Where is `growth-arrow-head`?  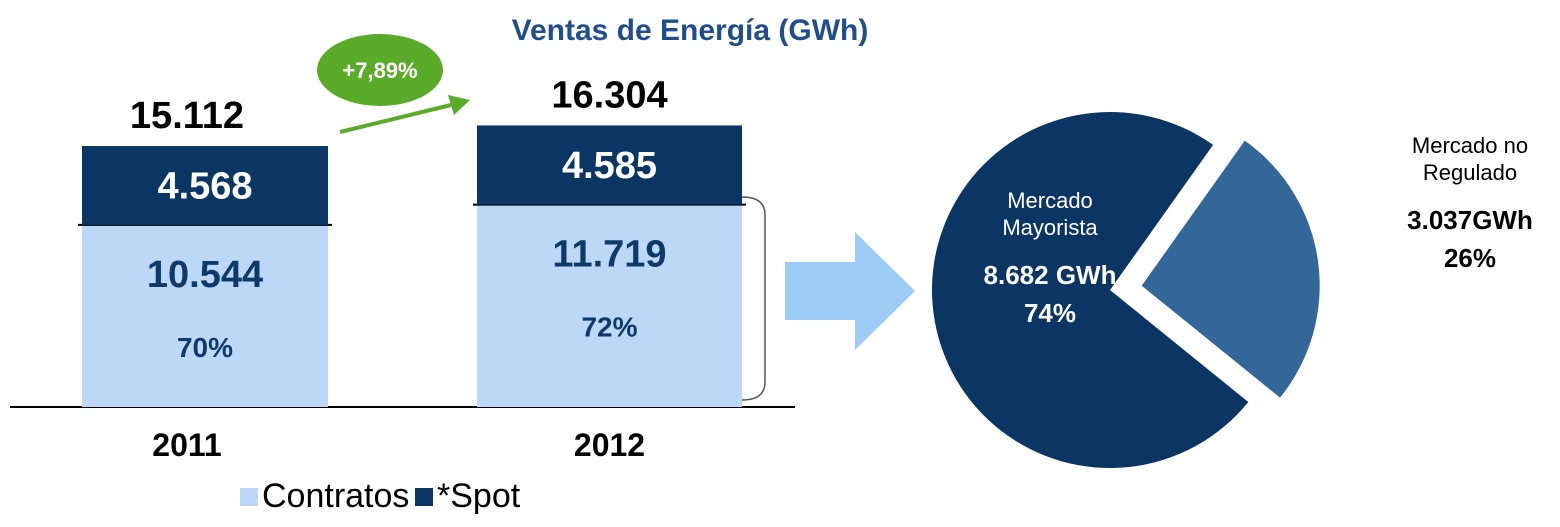
growth-arrow-head is located at coordinates (459, 105).